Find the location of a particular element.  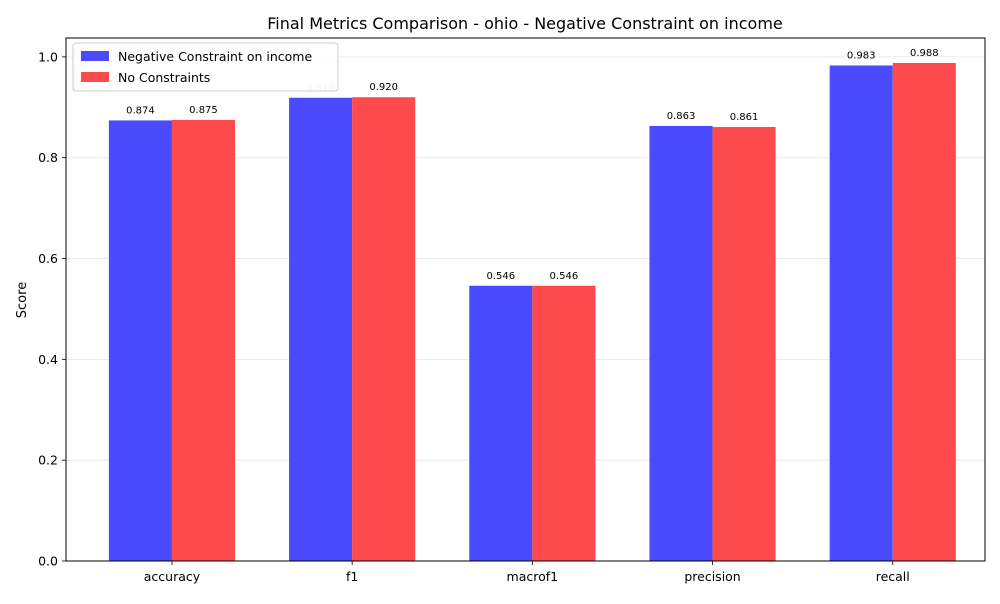

x-tick-label: f1 is located at coordinates (352, 576).